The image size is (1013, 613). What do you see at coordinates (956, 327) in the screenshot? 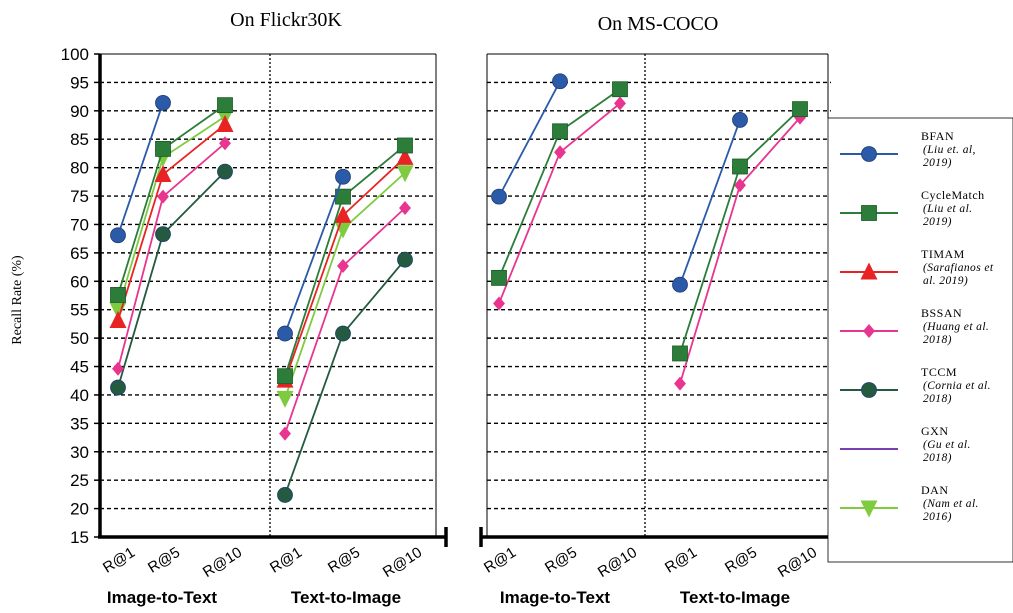
I see `legend-citation: (Huang et al.` at bounding box center [956, 327].